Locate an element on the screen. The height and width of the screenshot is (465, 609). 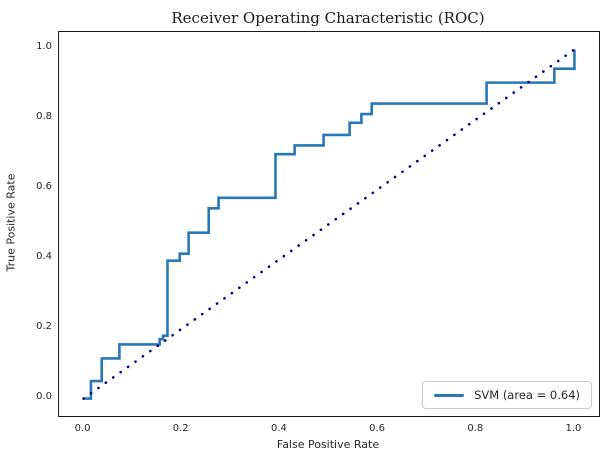
x-tick-label: 0.6 is located at coordinates (377, 428).